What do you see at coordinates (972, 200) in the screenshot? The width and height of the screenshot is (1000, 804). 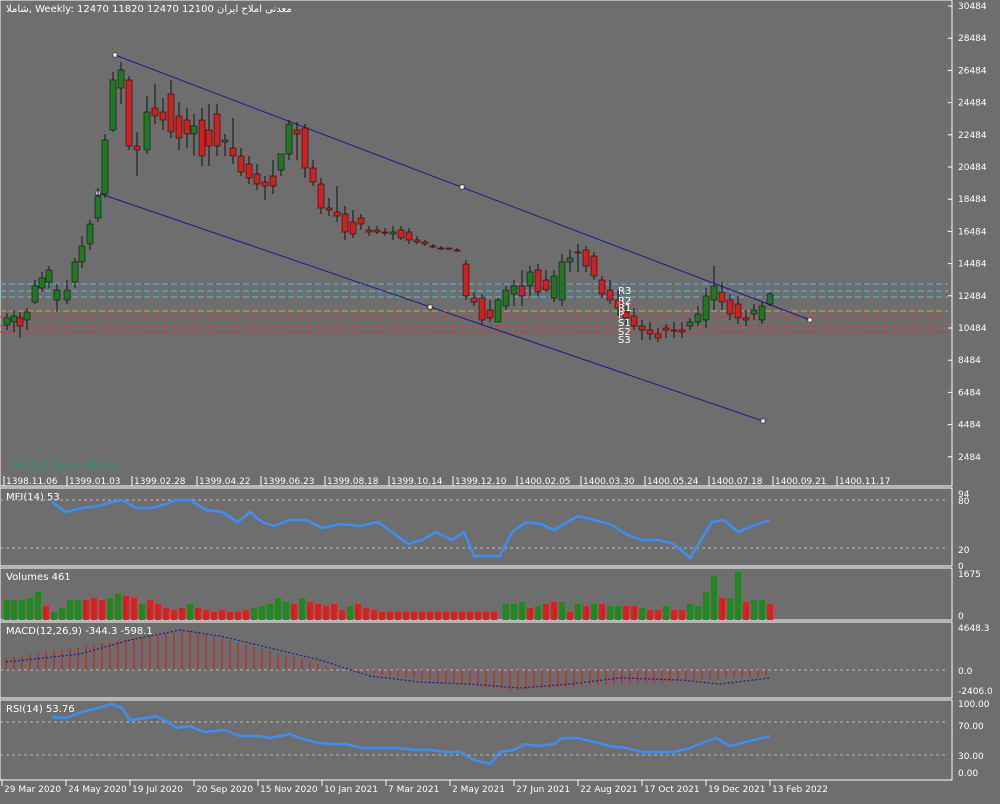 I see `price-tick-label: 18484` at bounding box center [972, 200].